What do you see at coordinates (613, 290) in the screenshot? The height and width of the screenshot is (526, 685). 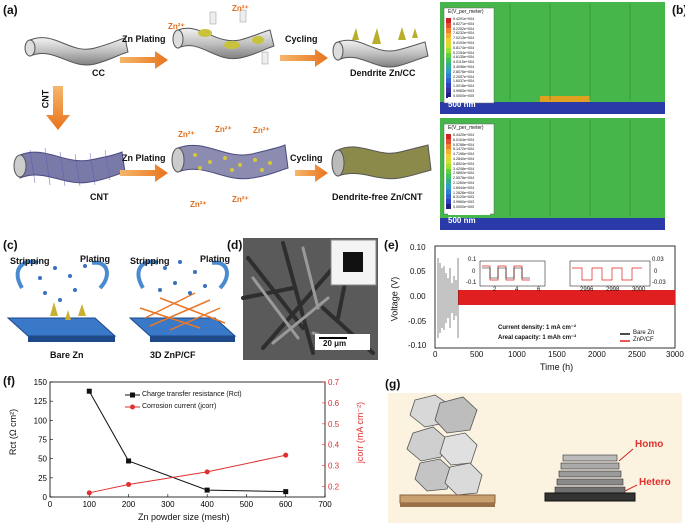 I see `inset2-xtick: 2998` at bounding box center [613, 290].